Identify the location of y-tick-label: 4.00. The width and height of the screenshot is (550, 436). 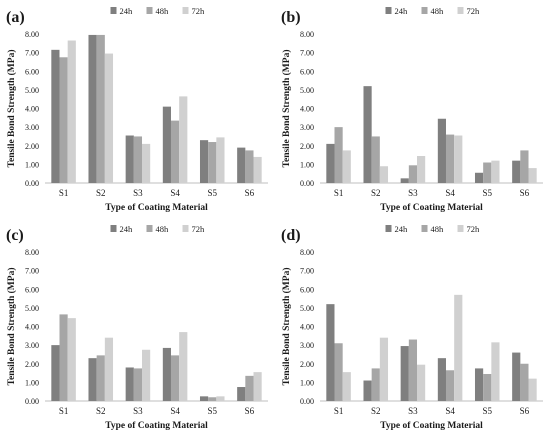
(32, 109).